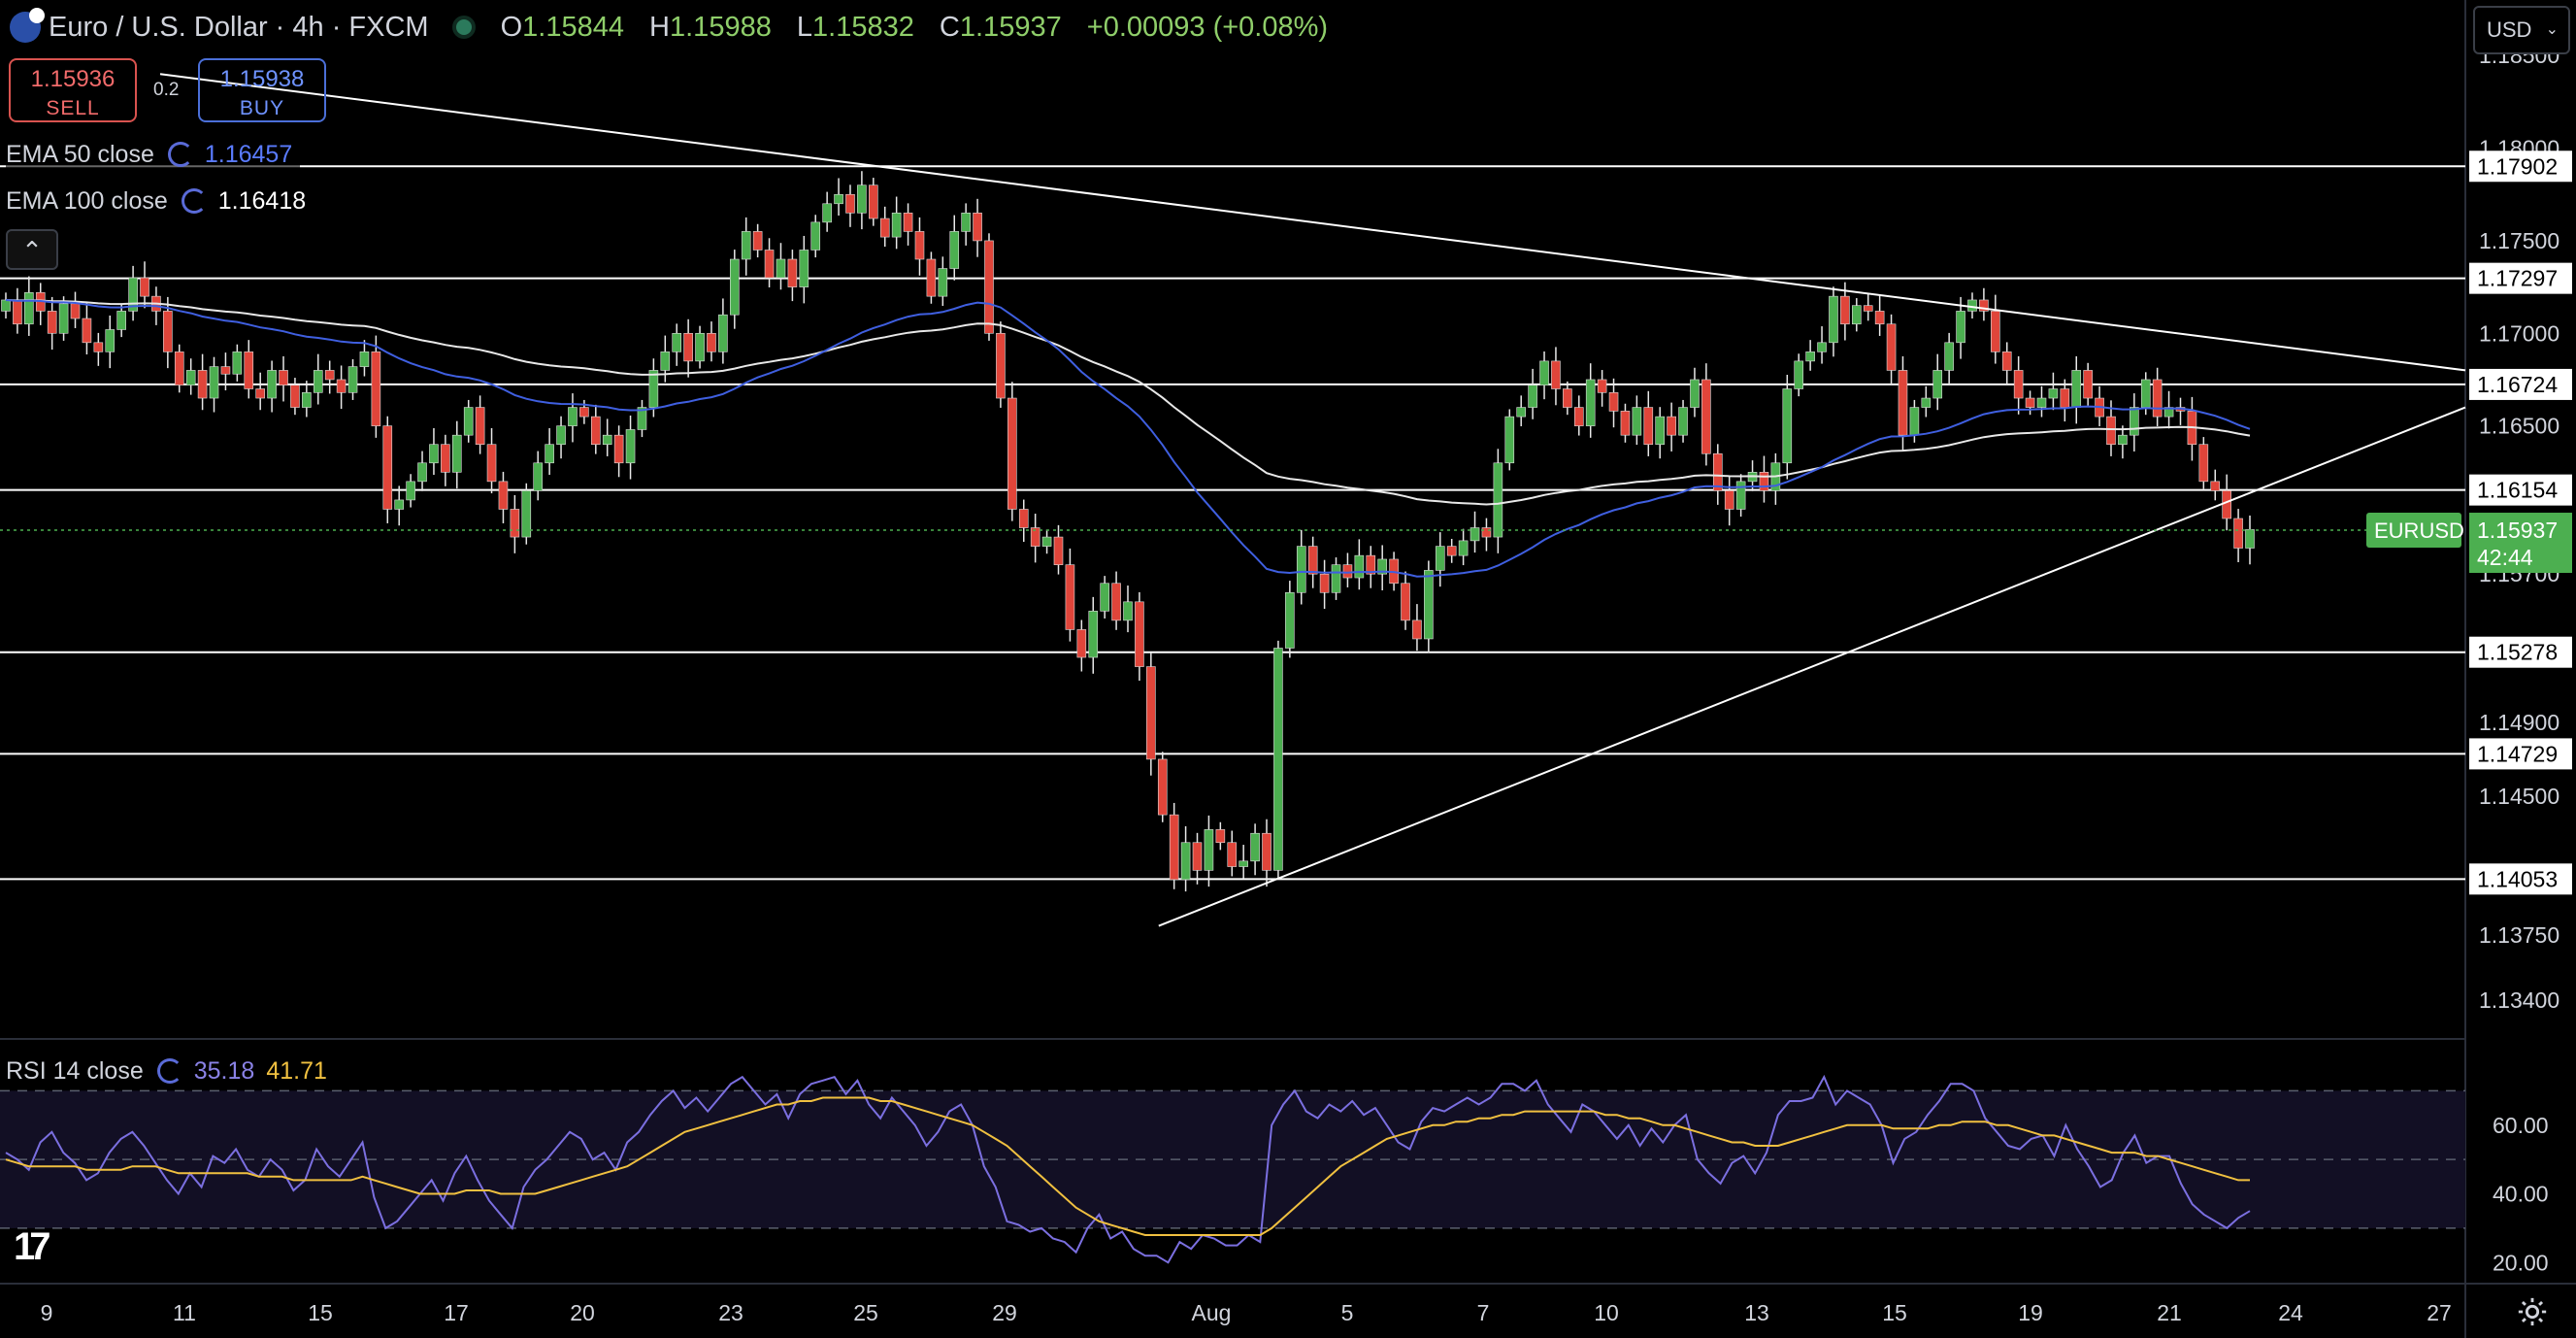  What do you see at coordinates (2519, 333) in the screenshot?
I see `price-axis-tick: 1.17000` at bounding box center [2519, 333].